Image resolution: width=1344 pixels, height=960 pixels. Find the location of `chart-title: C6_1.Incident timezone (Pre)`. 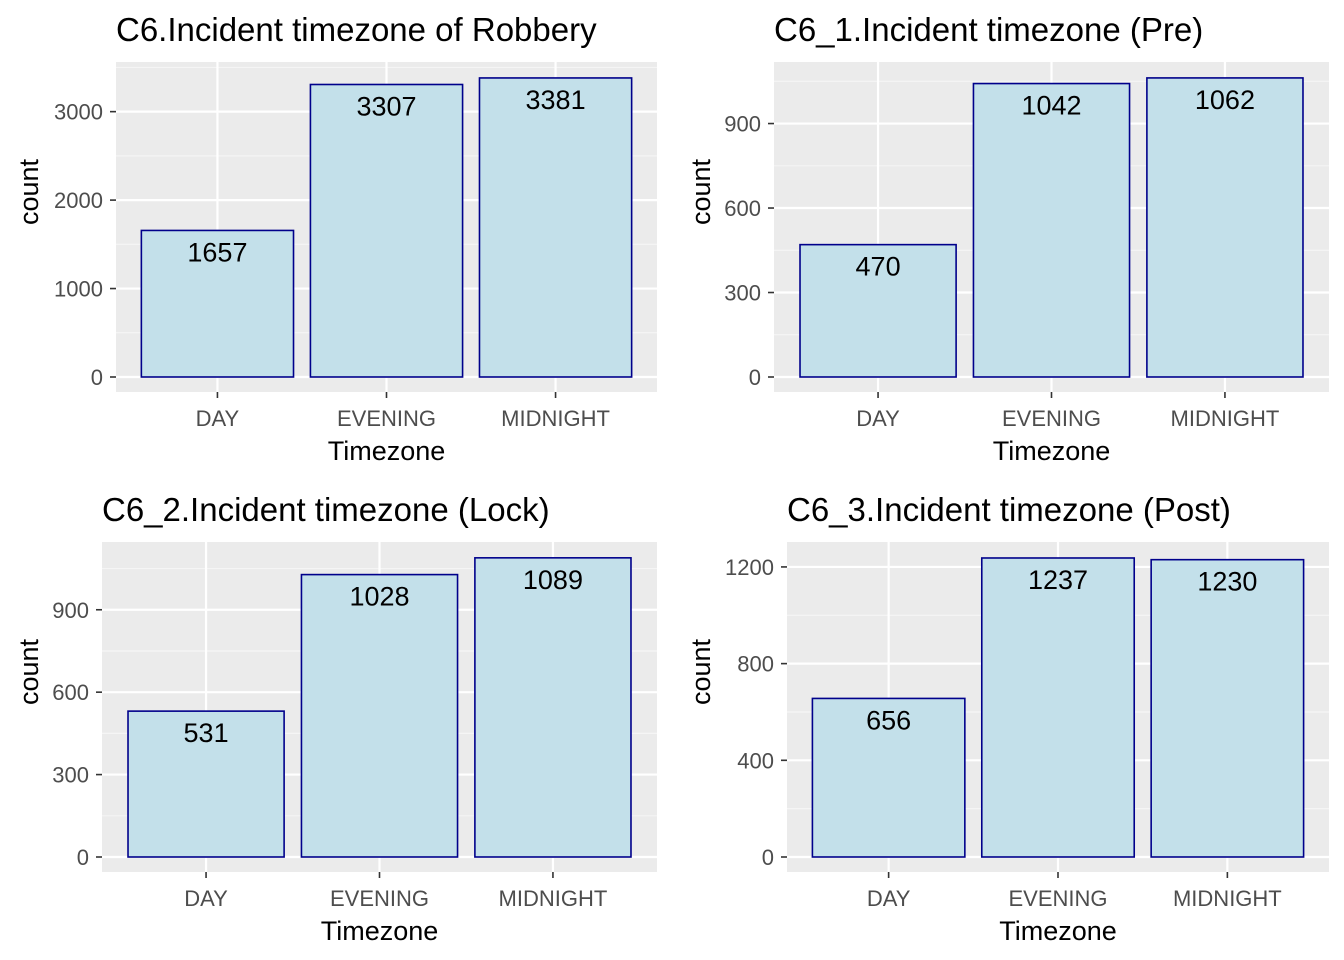

chart-title: C6_1.Incident timezone (Pre) is located at coordinates (988, 29).